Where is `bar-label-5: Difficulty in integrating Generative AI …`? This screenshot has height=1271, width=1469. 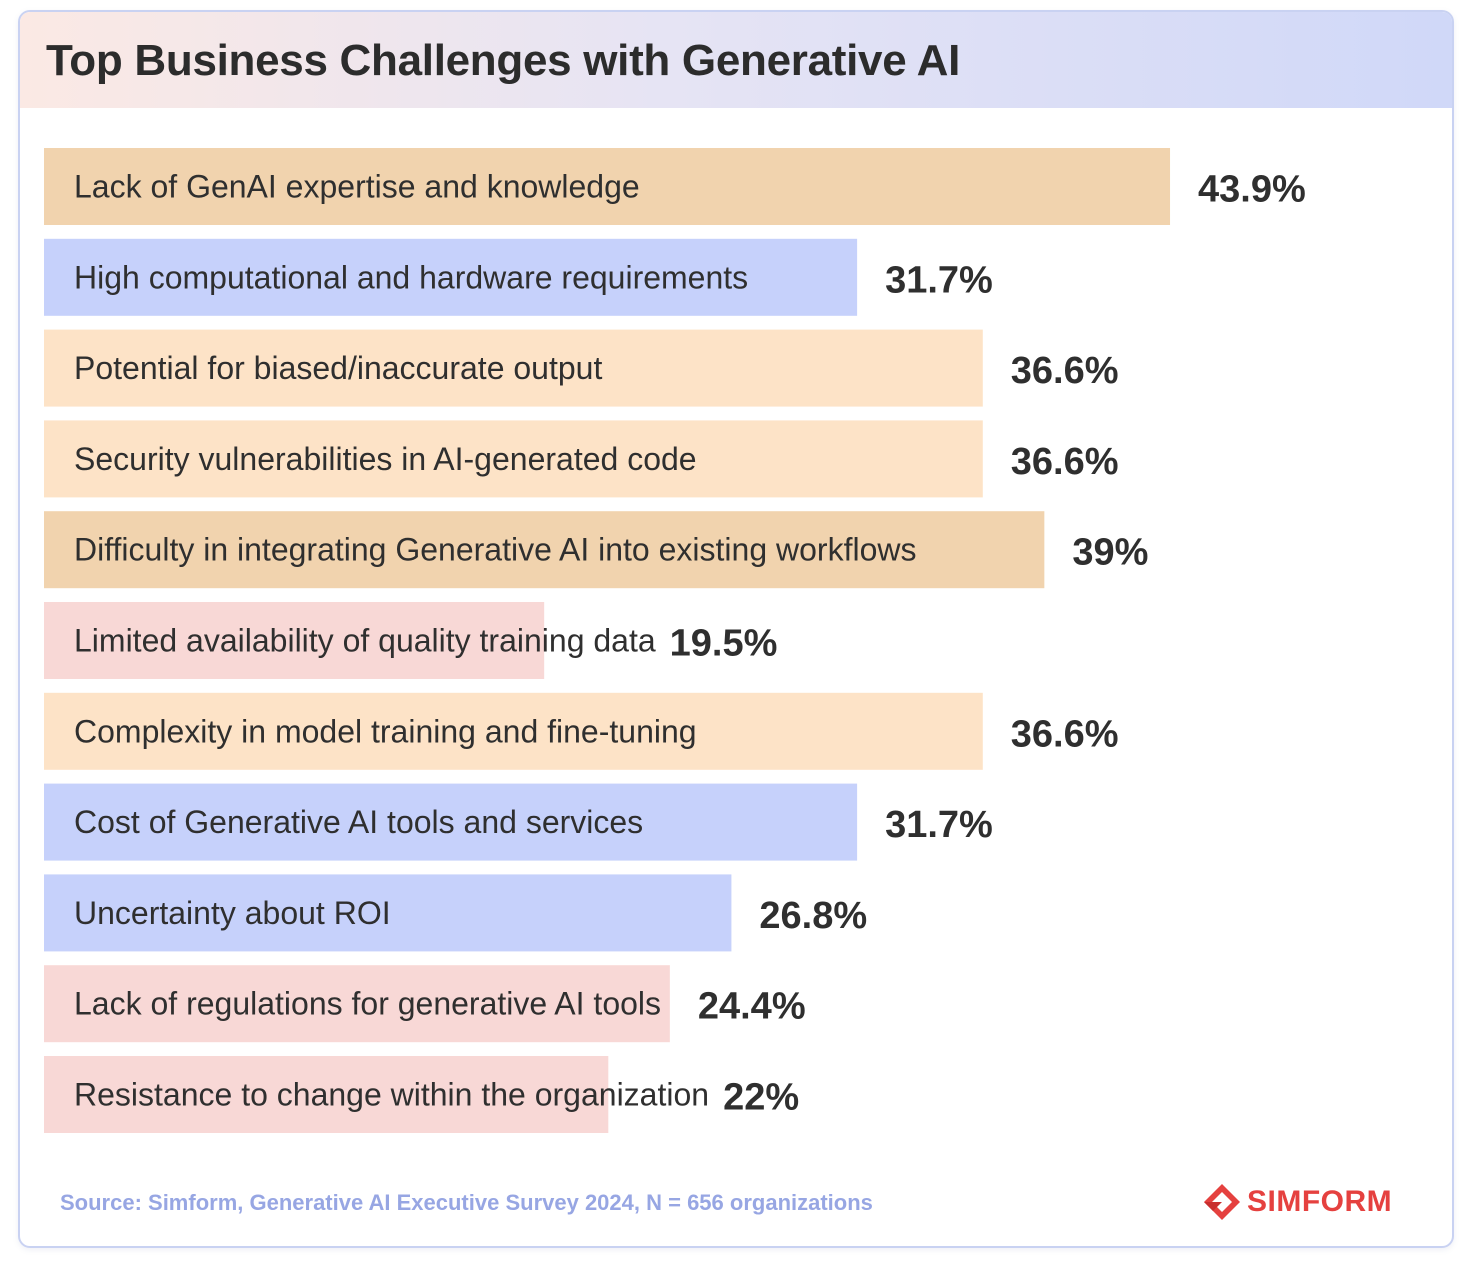
bar-label-5: Difficulty in integrating Generative AI … is located at coordinates (495, 550).